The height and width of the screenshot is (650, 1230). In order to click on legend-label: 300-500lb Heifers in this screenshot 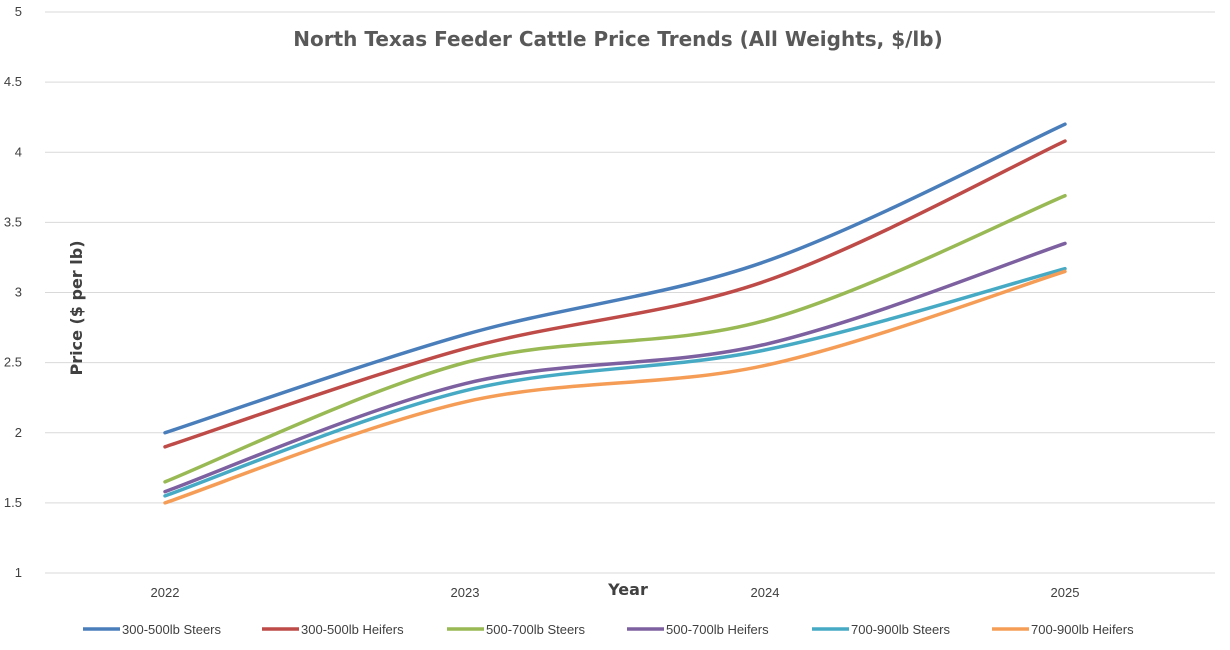, I will do `click(352, 629)`.